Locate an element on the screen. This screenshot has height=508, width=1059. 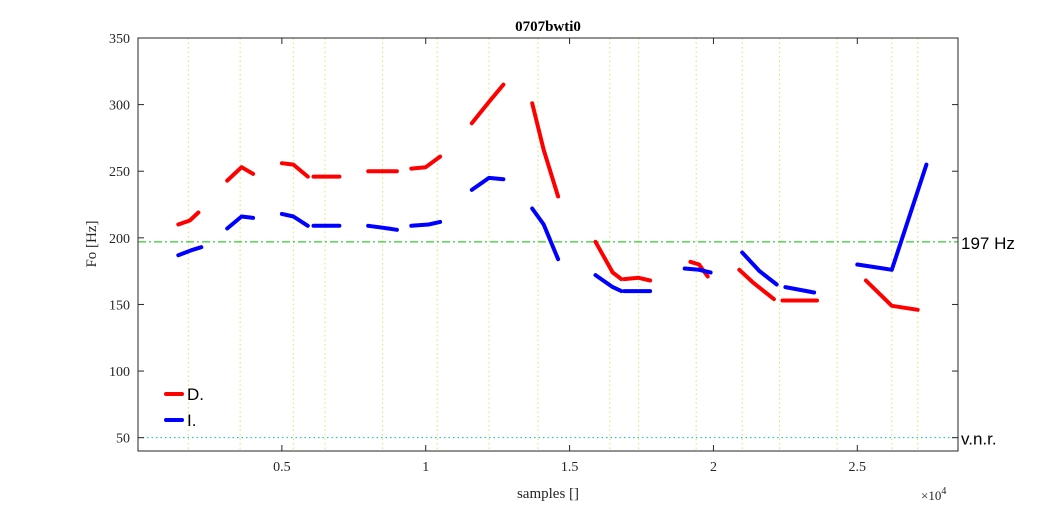
x-exponent-base: ×10 is located at coordinates (931, 495).